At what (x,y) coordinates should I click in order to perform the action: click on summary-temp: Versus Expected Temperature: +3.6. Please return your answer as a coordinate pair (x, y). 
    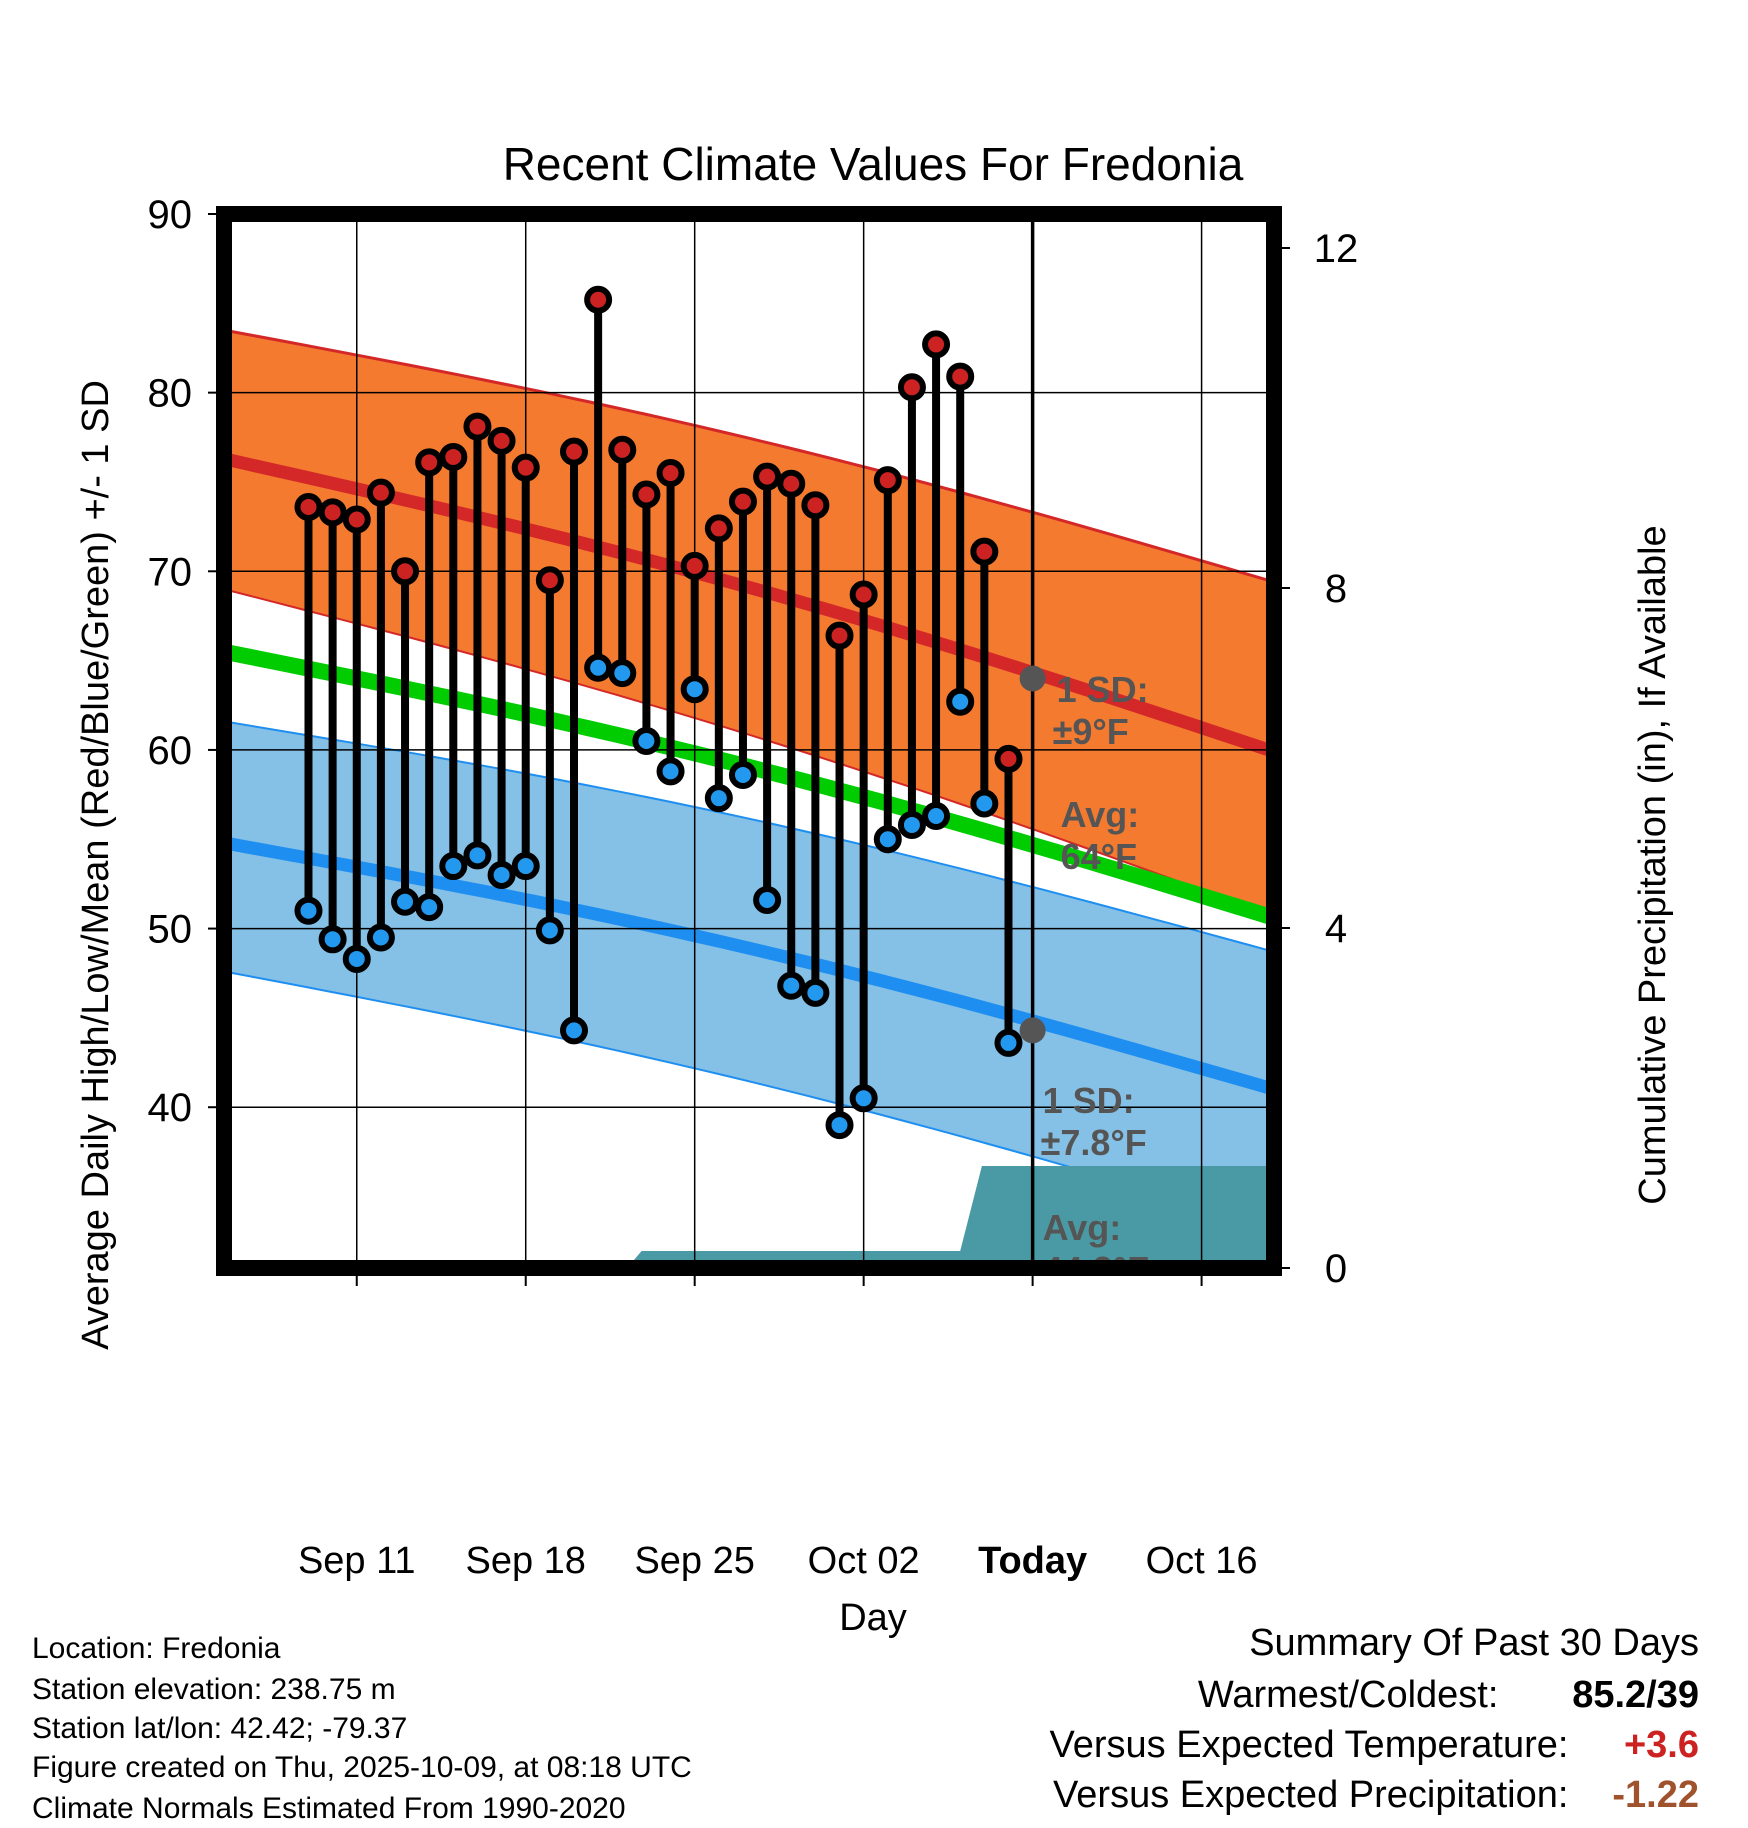
    Looking at the image, I should click on (1374, 1745).